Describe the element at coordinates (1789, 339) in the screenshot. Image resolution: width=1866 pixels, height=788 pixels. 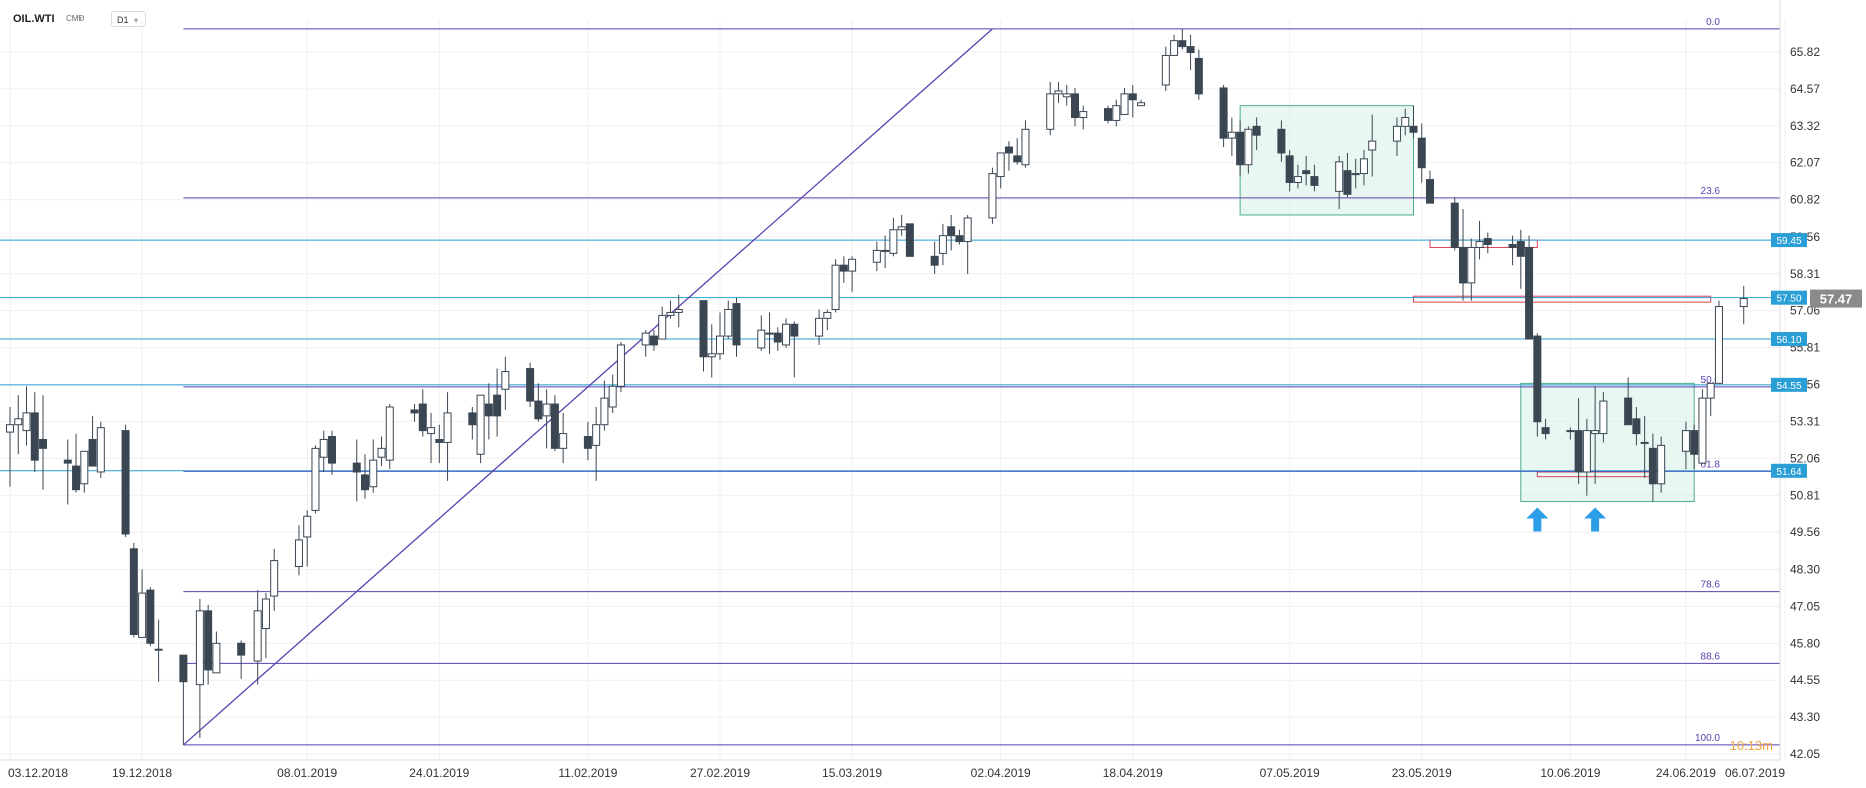
I see `level-price-tag: 56.10` at that location.